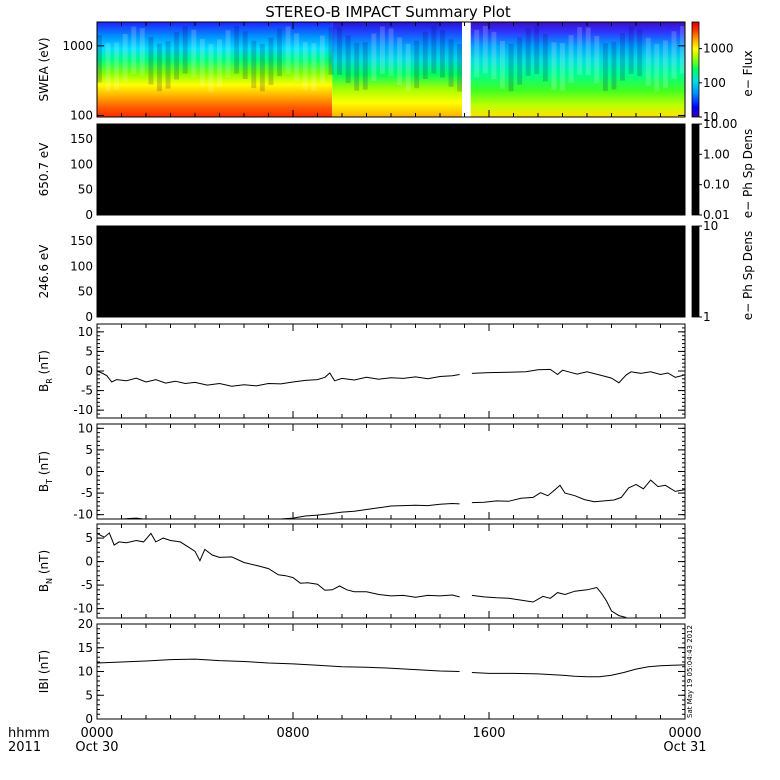  Describe the element at coordinates (707, 317) in the screenshot. I see `colorbar-tick-label: 1` at that location.